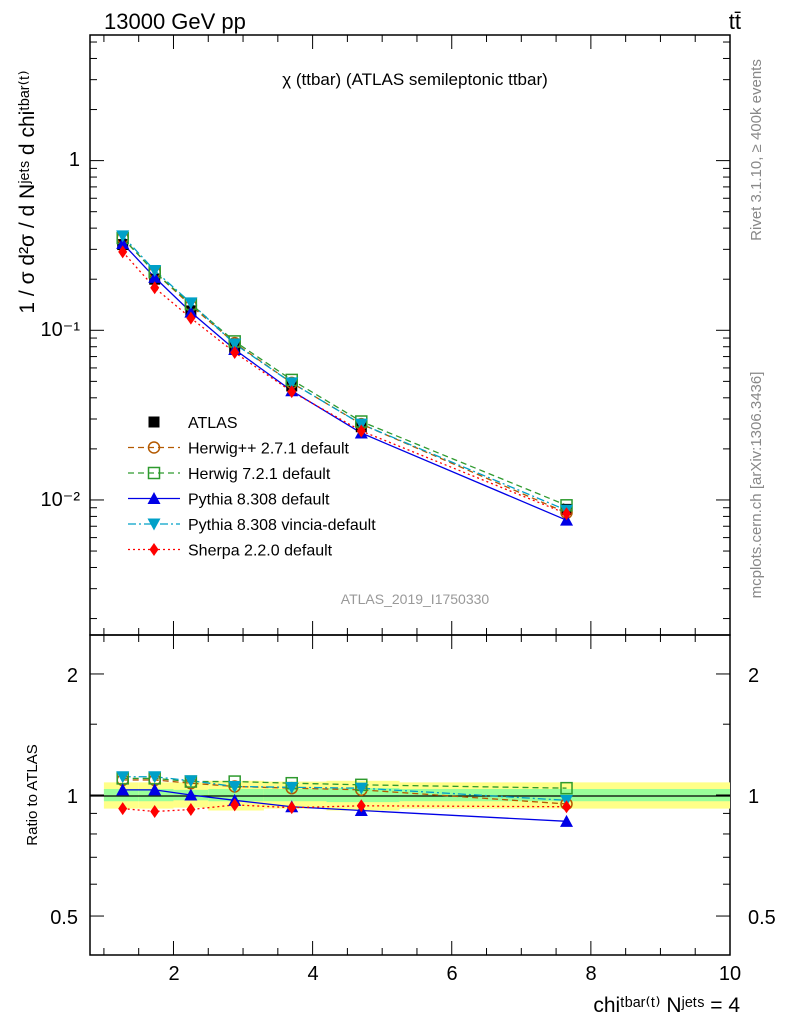 The width and height of the screenshot is (786, 1024). I want to click on ratio-ytick-label-0.5-left: 0.5, so click(64, 918).